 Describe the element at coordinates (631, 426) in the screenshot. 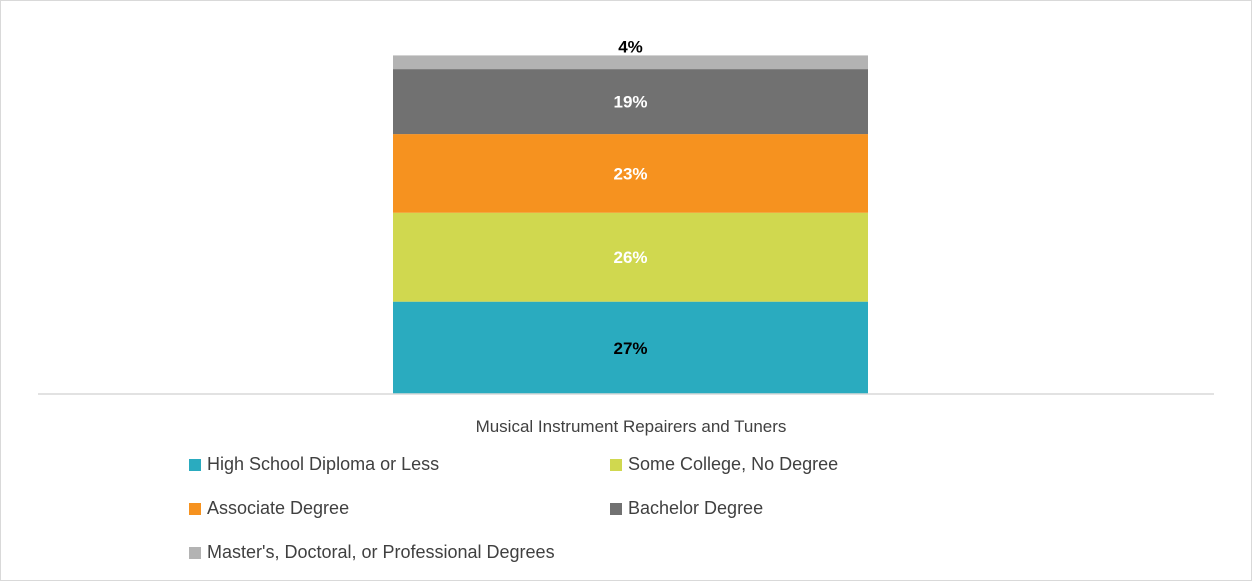

I see `x-category-label: Musical Instrument Repairers and Tuners` at that location.